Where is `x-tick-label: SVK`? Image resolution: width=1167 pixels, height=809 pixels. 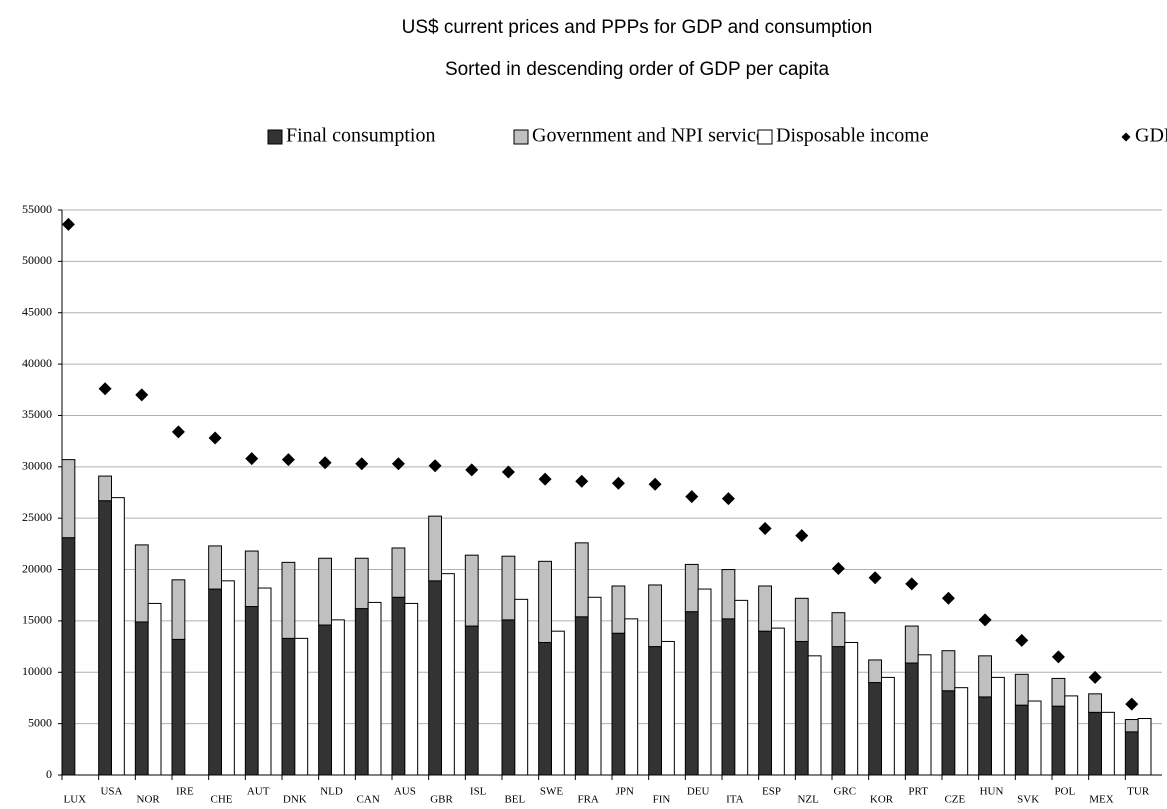
x-tick-label: SVK is located at coordinates (1028, 800).